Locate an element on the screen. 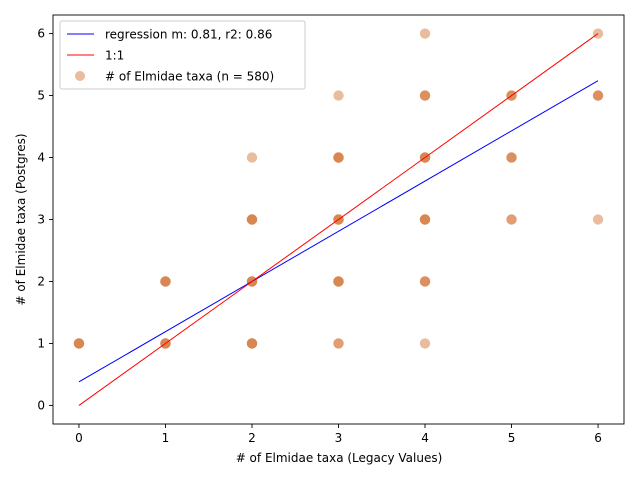  y-tick-label: 2 is located at coordinates (41, 281).